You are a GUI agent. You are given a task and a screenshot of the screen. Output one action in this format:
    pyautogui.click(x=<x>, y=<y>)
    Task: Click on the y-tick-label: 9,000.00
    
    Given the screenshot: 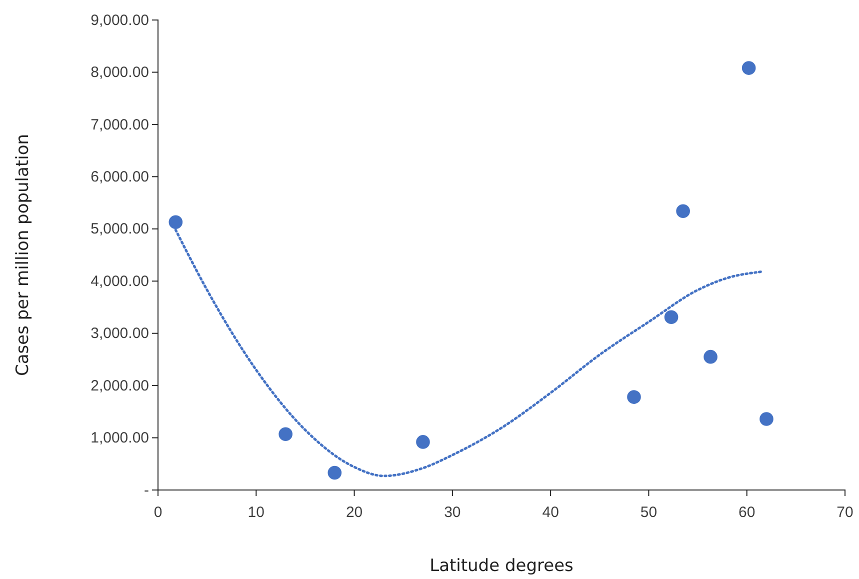 What is the action you would take?
    pyautogui.click(x=119, y=20)
    